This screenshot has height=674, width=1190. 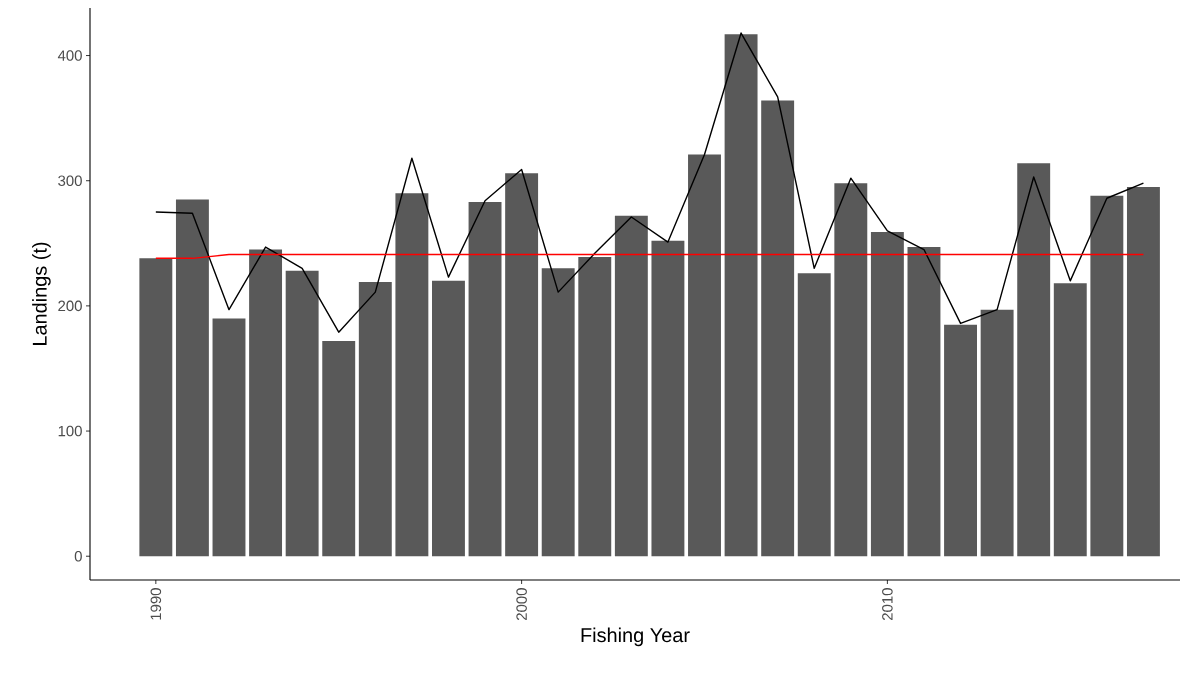 I want to click on x-tick-label: 2000, so click(x=521, y=604).